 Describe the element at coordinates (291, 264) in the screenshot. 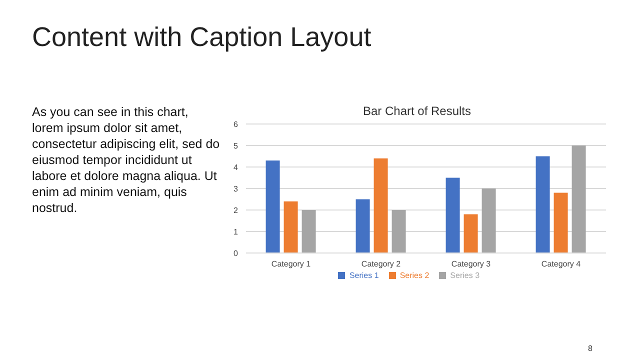

I see `x-tick-label: Category 1` at that location.